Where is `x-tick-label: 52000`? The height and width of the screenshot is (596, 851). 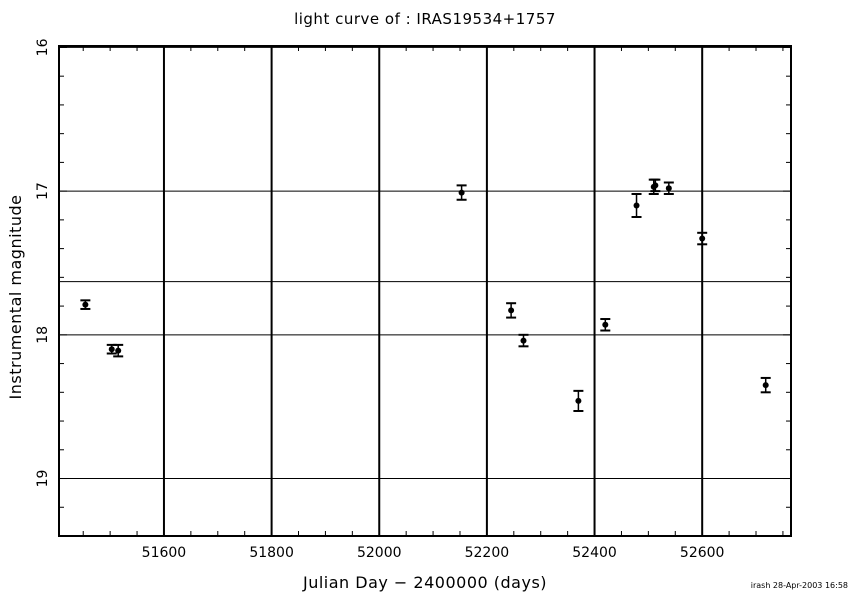 x-tick-label: 52000 is located at coordinates (379, 553).